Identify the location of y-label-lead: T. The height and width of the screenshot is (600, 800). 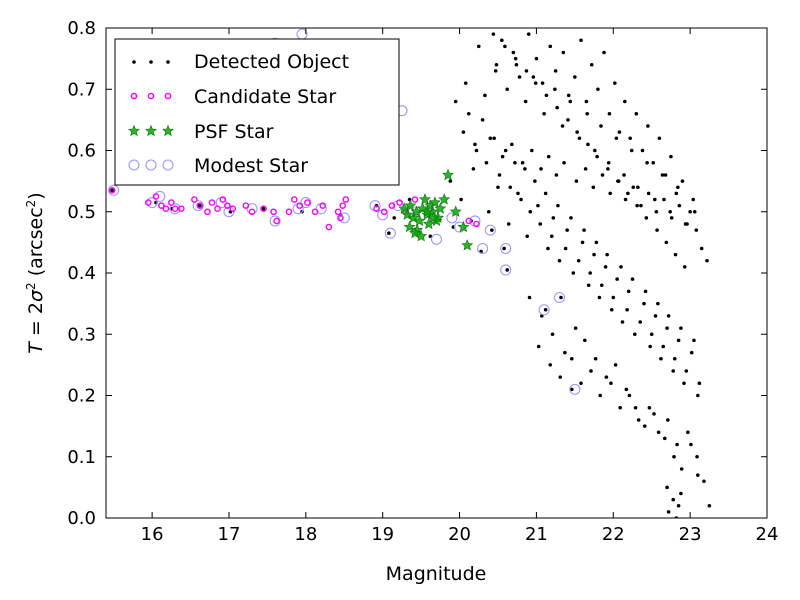
(36, 347).